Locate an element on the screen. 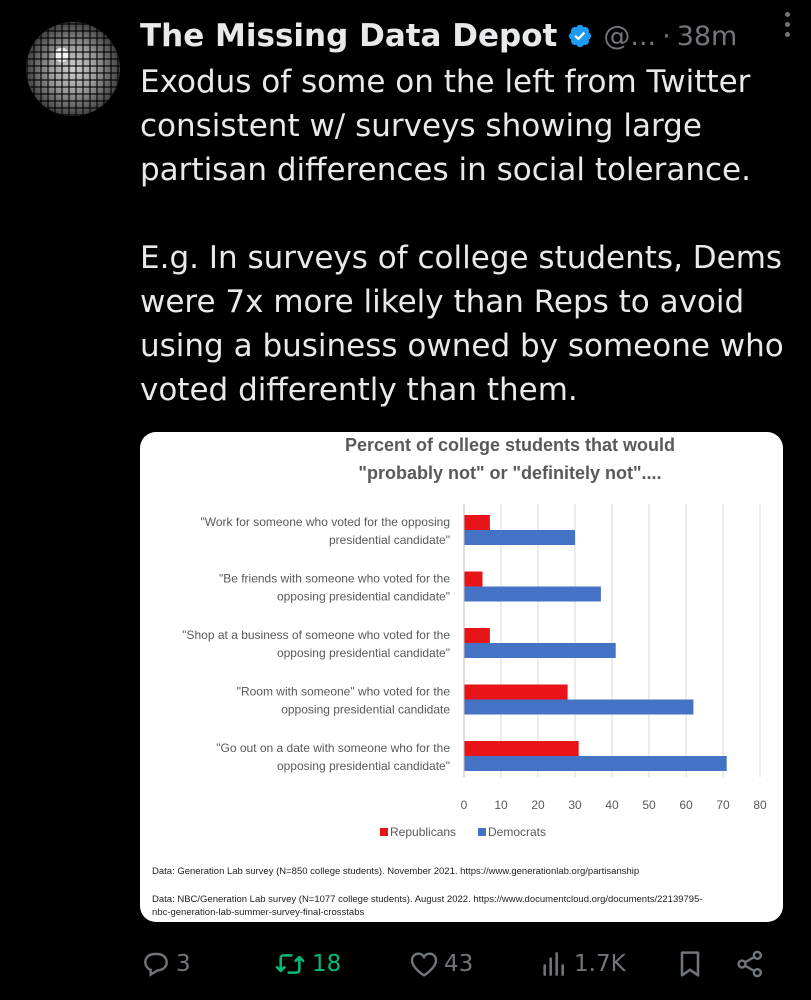  author-name: The Missing Data Depot is located at coordinates (349, 36).